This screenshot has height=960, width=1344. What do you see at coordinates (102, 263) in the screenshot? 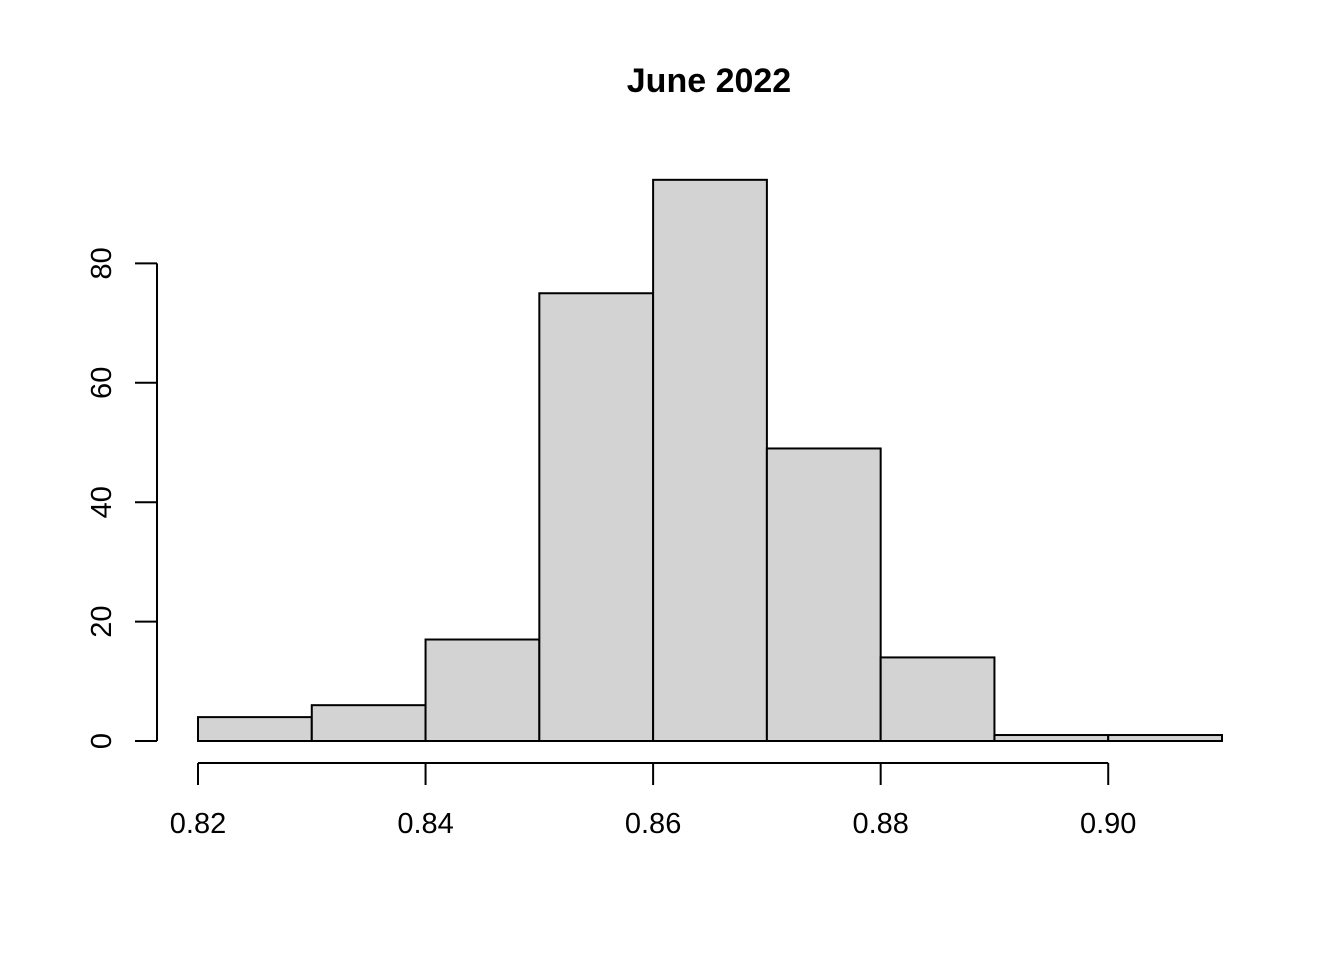
I see `y-tick-label: 80` at bounding box center [102, 263].